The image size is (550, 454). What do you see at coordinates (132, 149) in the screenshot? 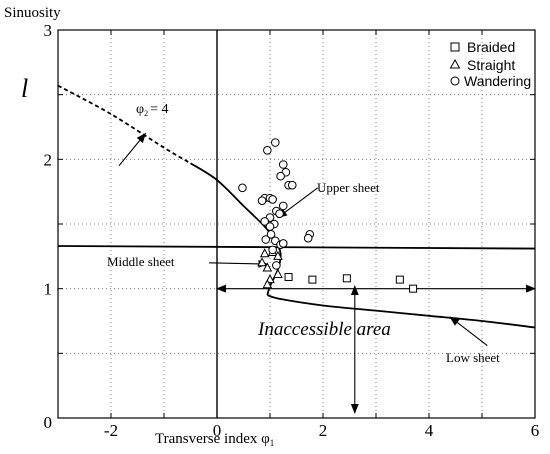
I see `phi2-arrow` at bounding box center [132, 149].